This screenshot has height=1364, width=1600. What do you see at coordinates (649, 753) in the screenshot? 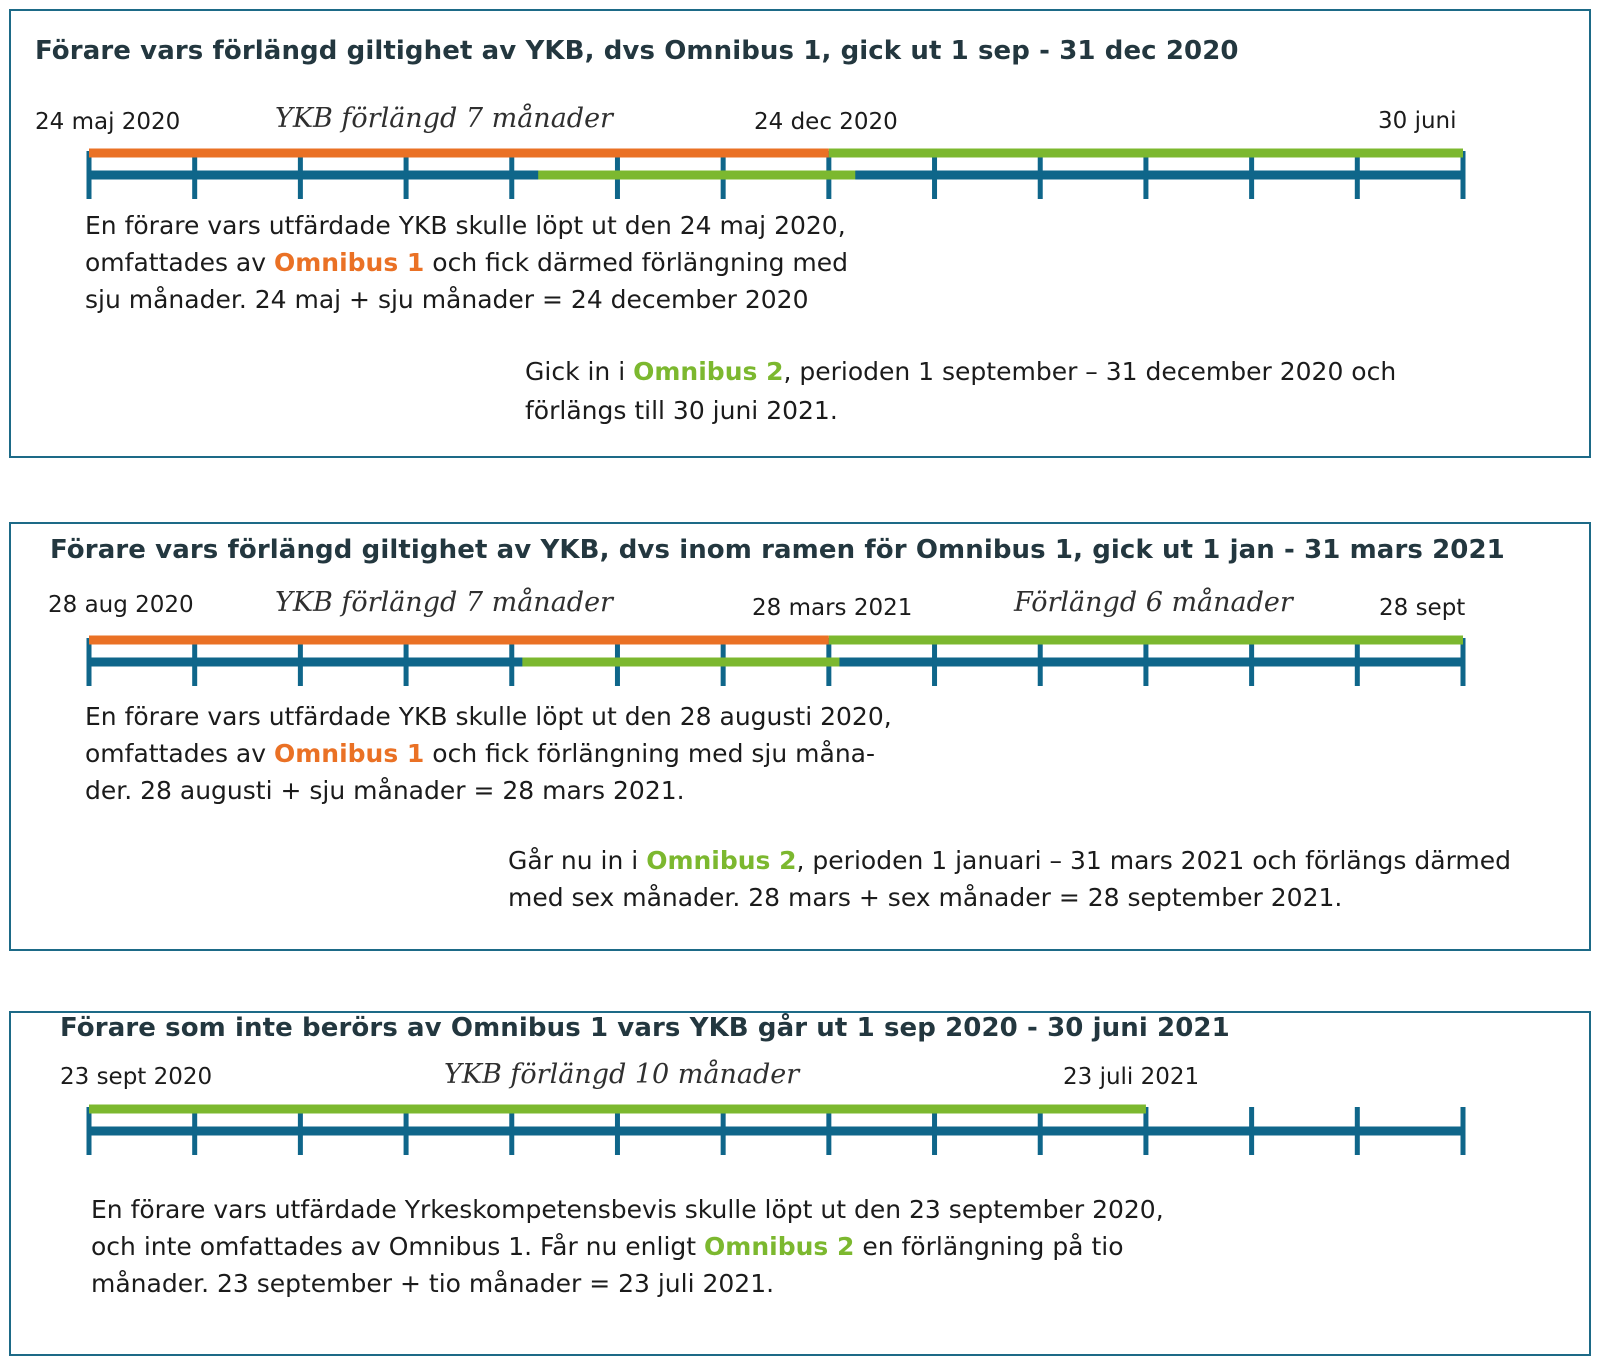
I see `description-line: och fick förlängning med sju måna-` at bounding box center [649, 753].